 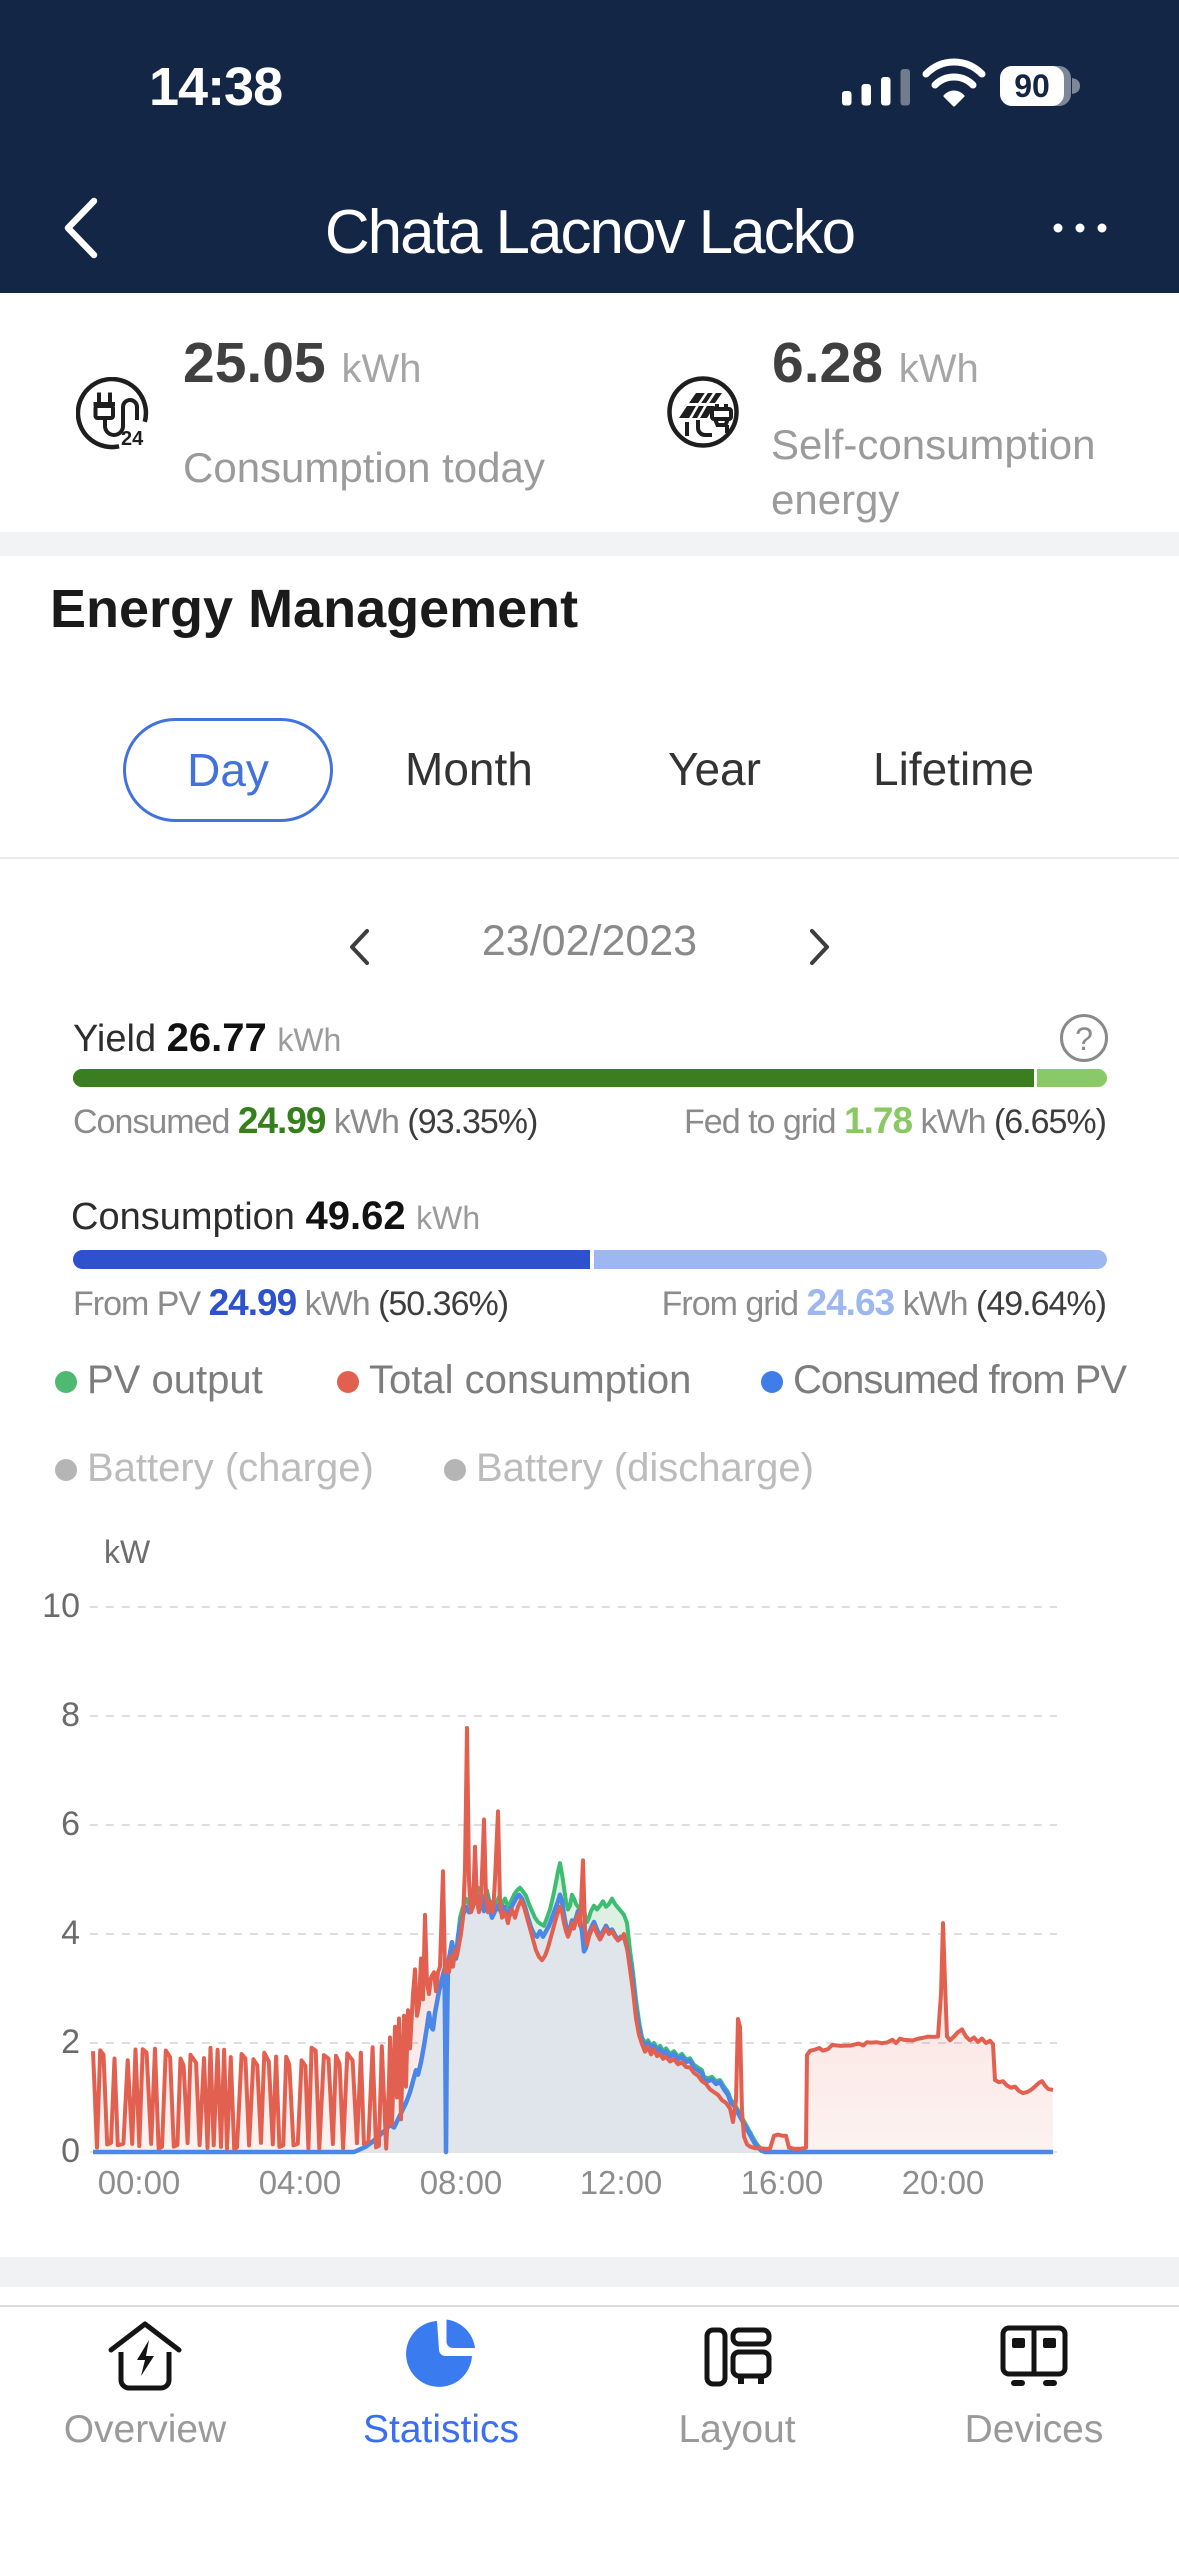 What do you see at coordinates (61, 1606) in the screenshot?
I see `svg-text: 10` at bounding box center [61, 1606].